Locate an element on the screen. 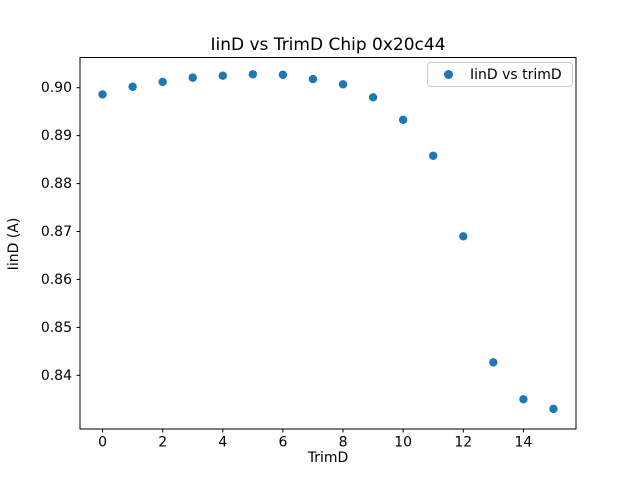 This screenshot has width=640, height=480. y-tick-label: 0.85 is located at coordinates (56, 328).